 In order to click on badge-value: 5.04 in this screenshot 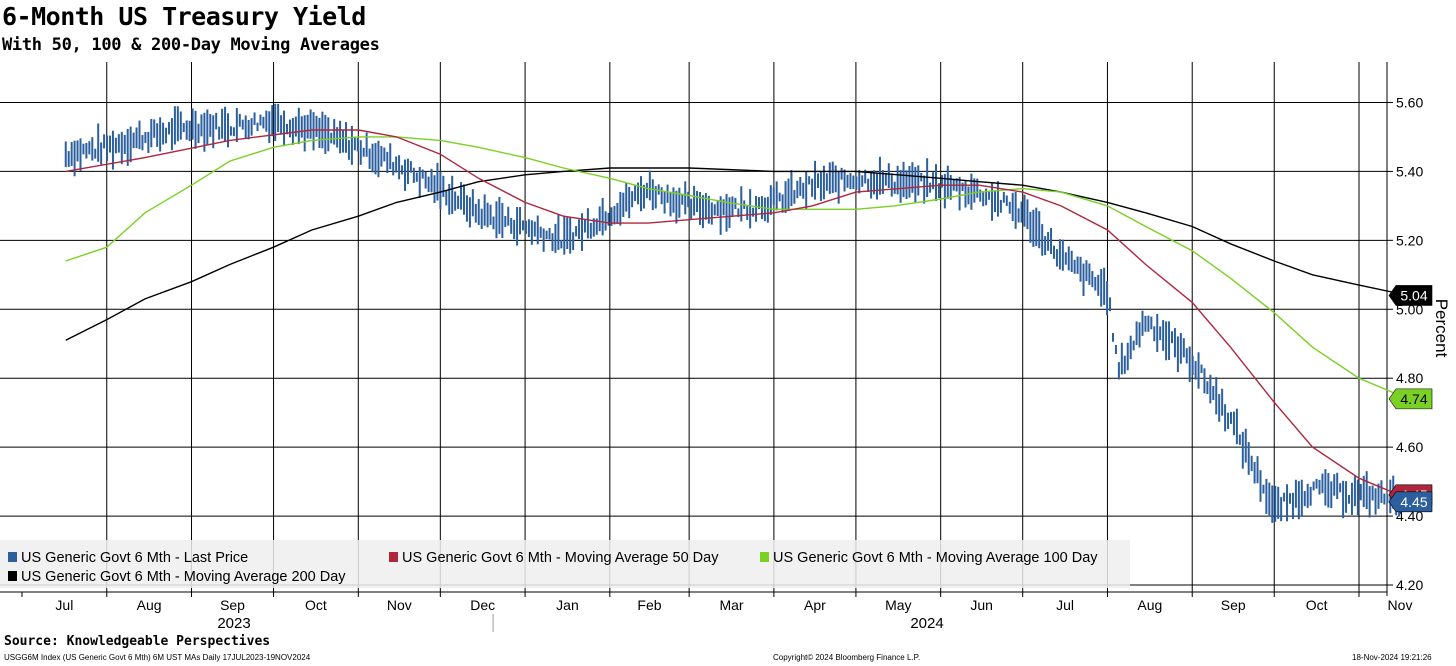, I will do `click(1413, 295)`.